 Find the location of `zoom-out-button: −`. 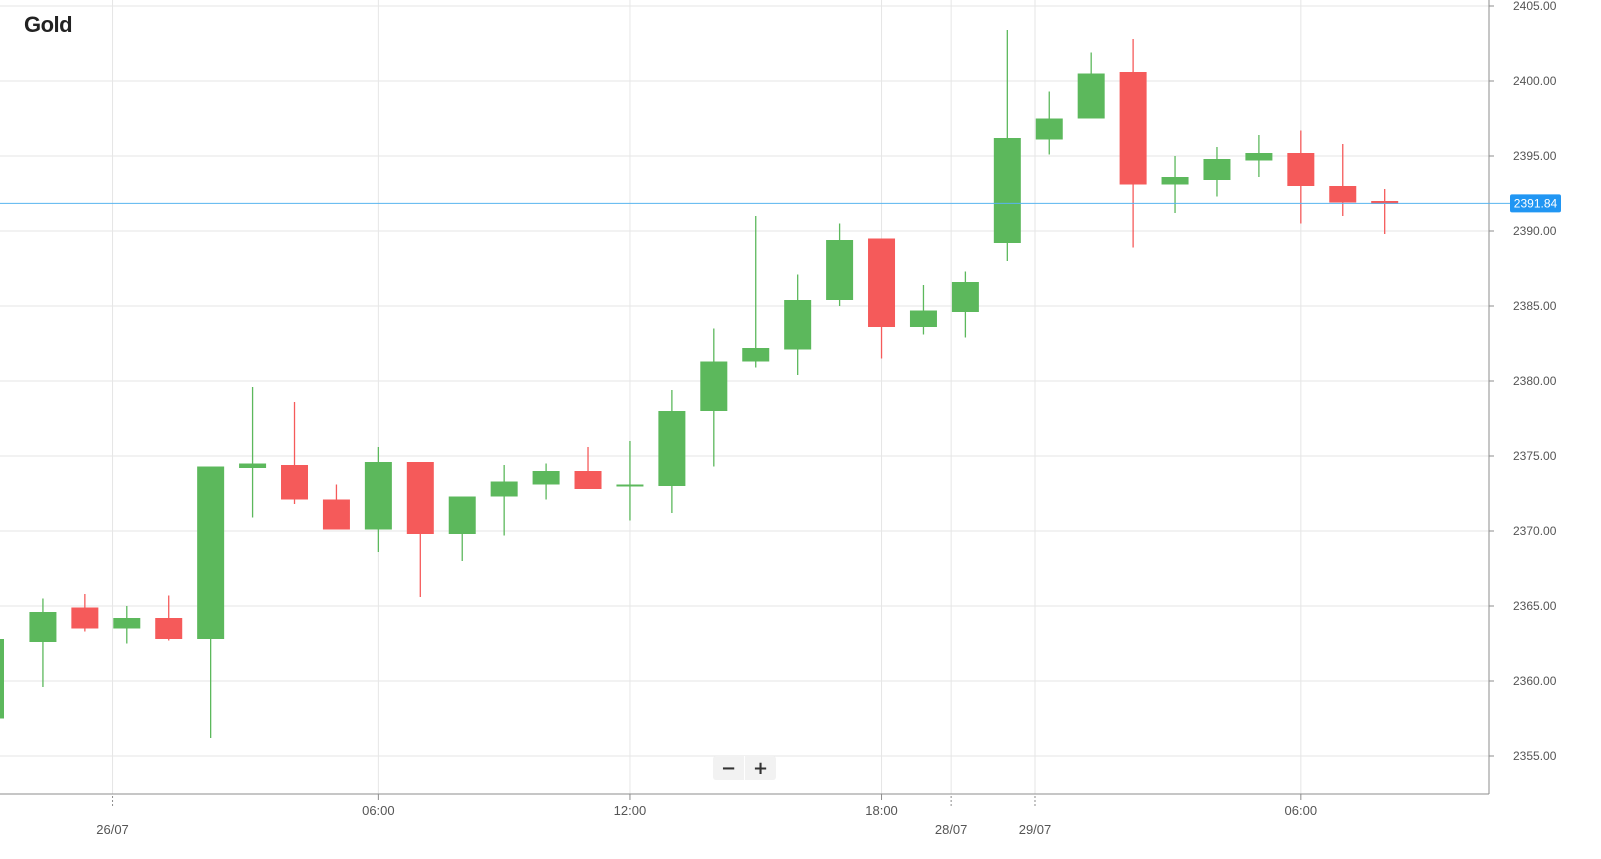

zoom-out-button: − is located at coordinates (728, 768).